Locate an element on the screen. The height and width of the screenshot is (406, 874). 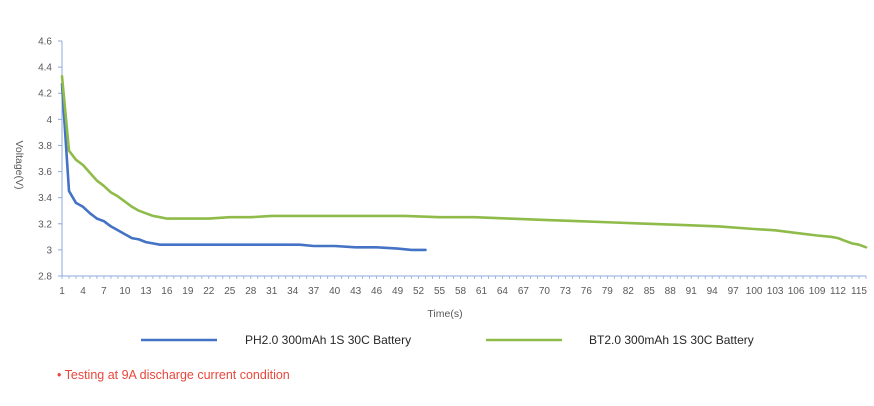
y-tick-label: 4.2 is located at coordinates (45, 94).